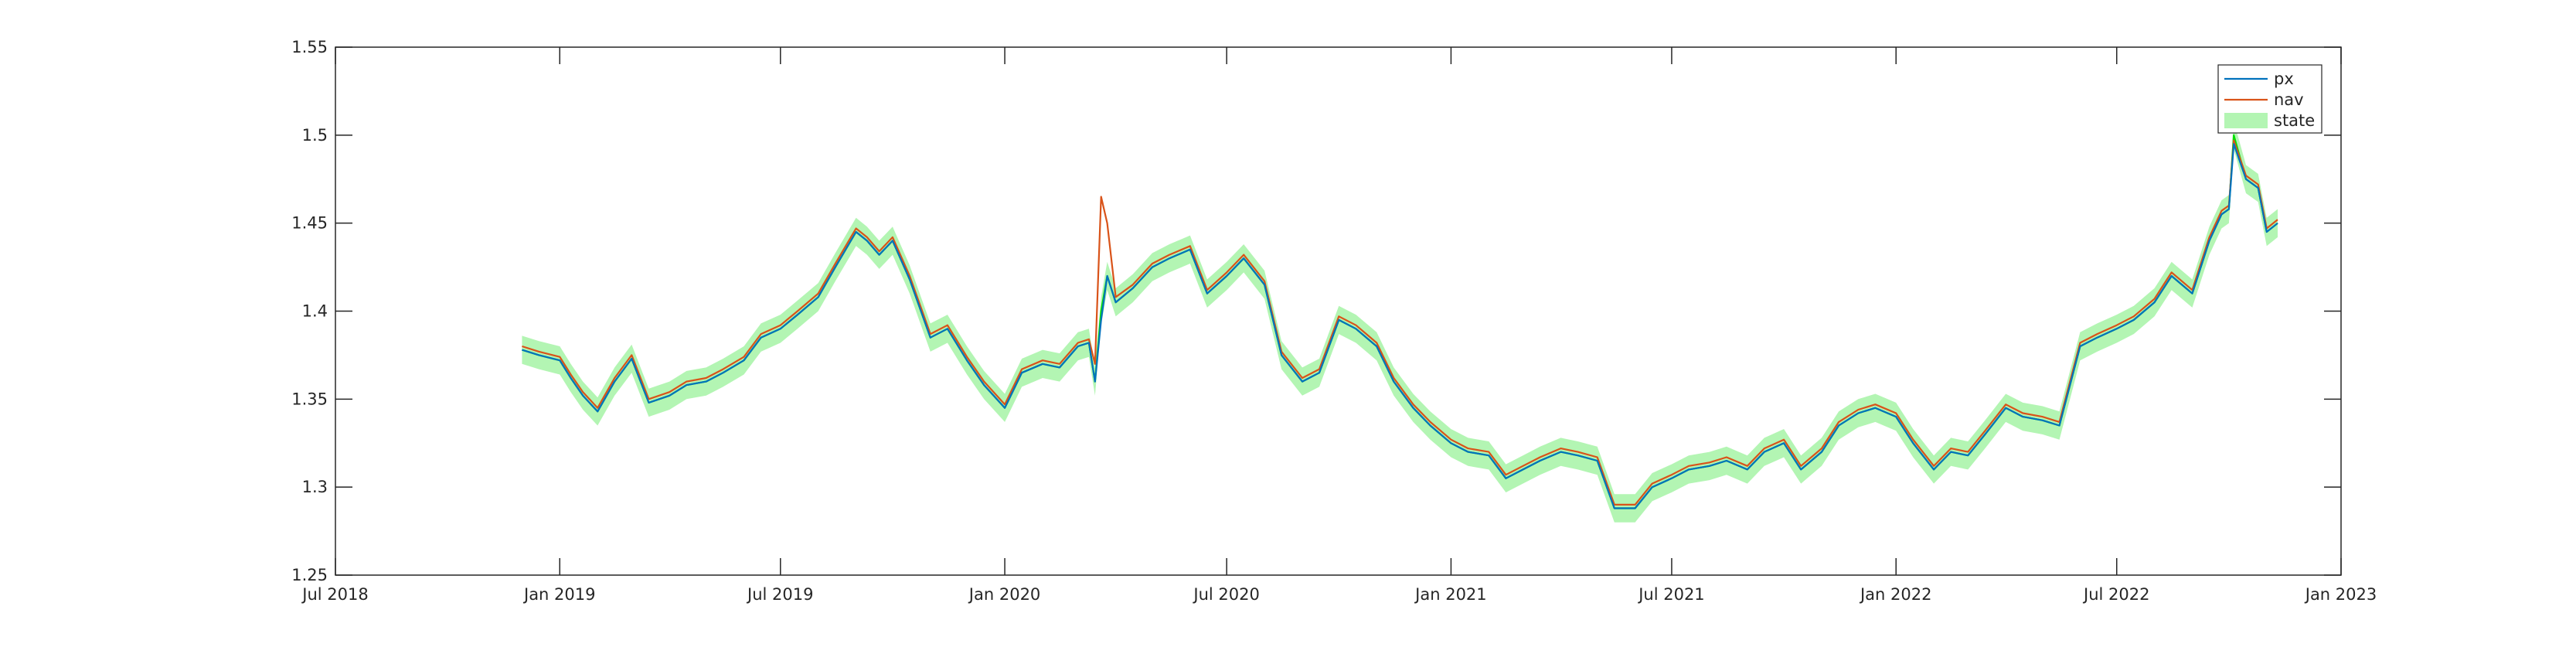  I want to click on x-tick-label: Jul 2018, so click(334, 594).